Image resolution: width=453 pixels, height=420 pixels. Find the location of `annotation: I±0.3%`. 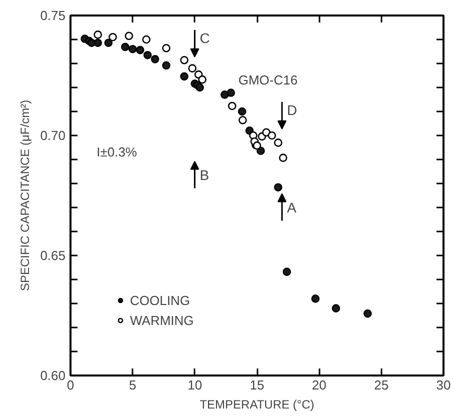

annotation: I±0.3% is located at coordinates (117, 152).